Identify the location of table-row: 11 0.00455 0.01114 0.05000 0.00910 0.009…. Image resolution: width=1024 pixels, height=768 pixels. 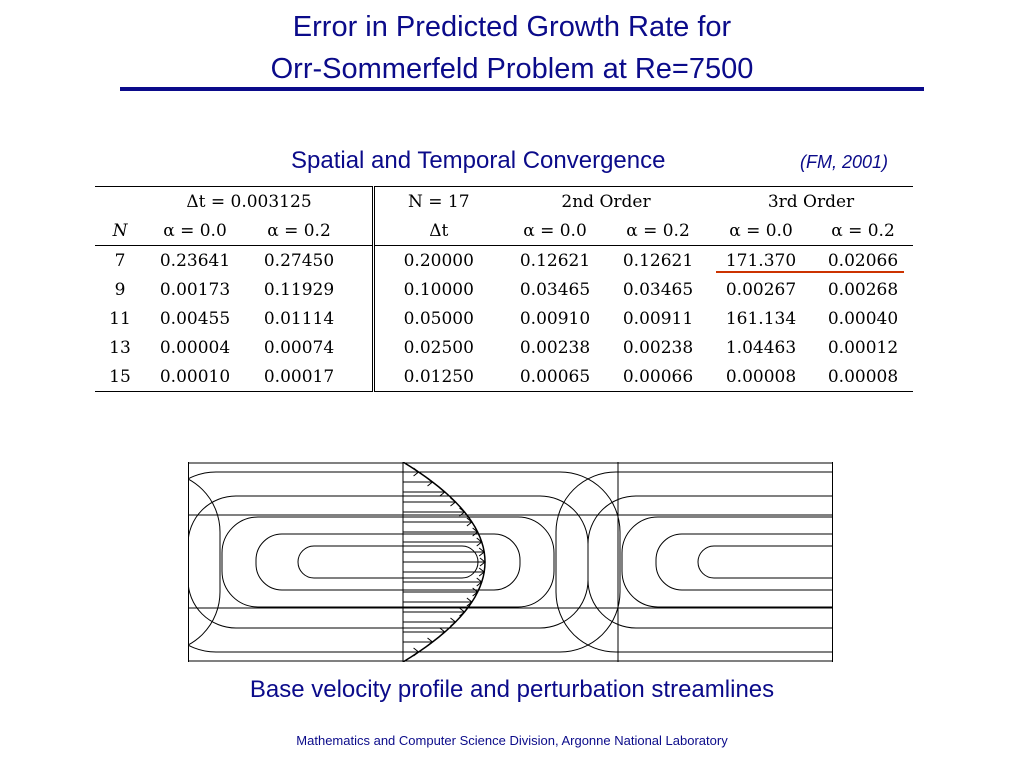
(504, 318).